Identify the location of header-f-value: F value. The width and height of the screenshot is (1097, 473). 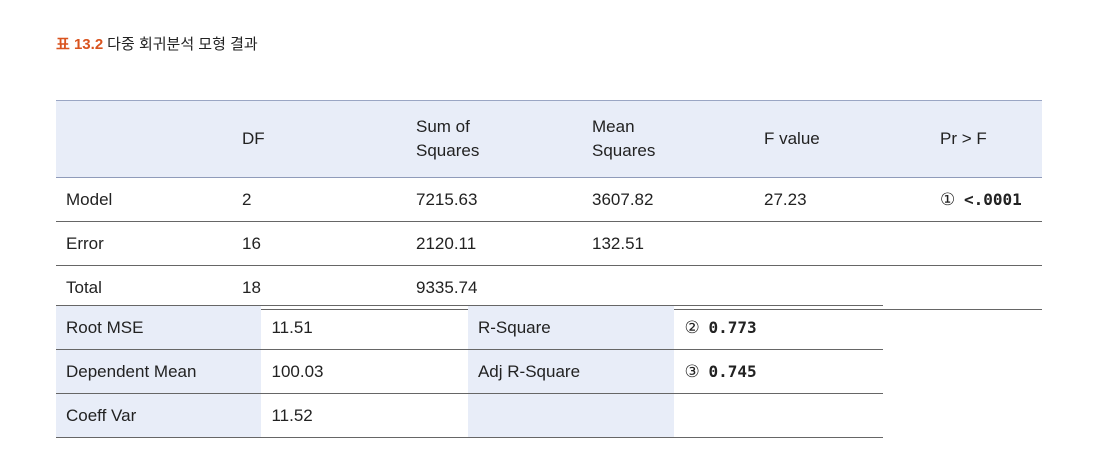
(842, 139).